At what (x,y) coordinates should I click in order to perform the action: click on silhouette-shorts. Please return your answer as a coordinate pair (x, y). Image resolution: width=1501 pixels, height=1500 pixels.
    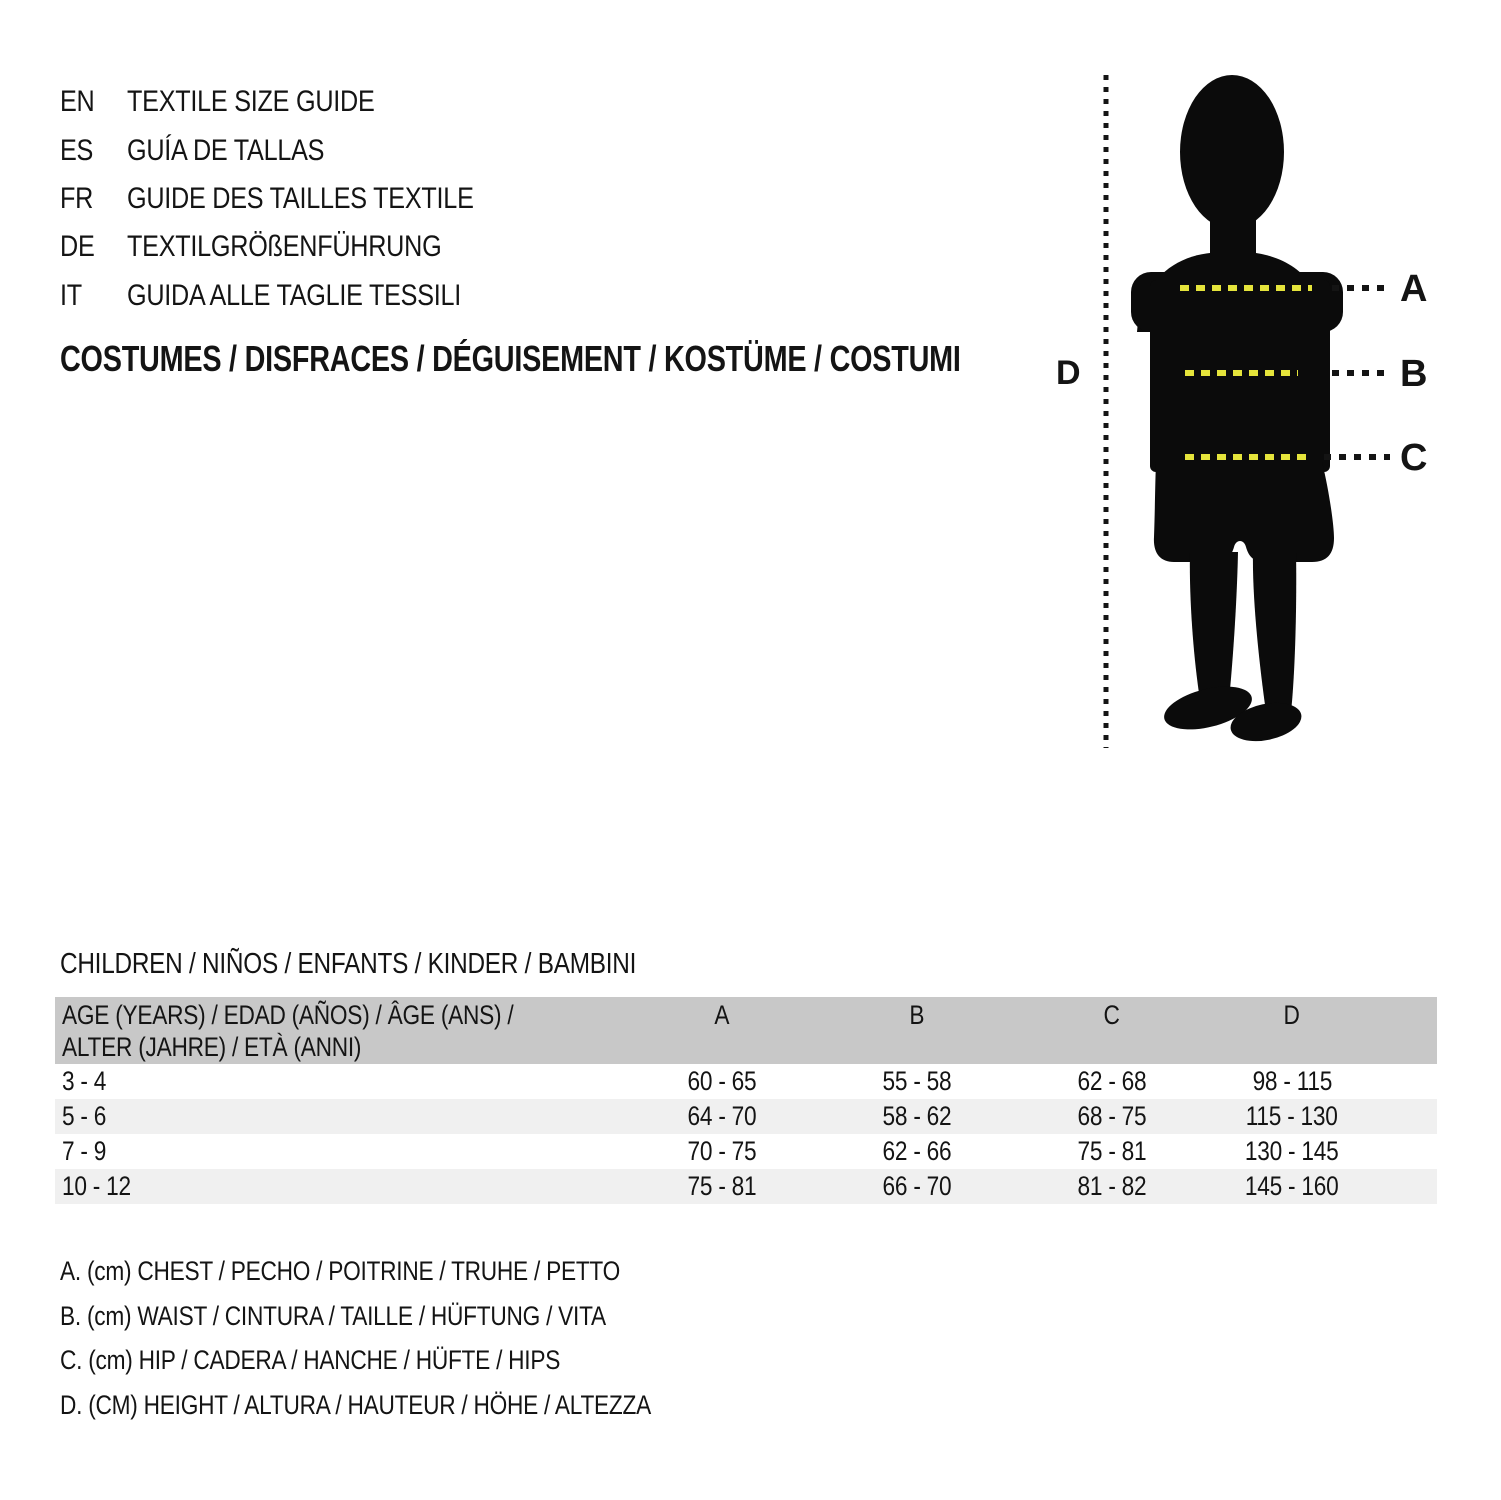
    Looking at the image, I should click on (1243, 512).